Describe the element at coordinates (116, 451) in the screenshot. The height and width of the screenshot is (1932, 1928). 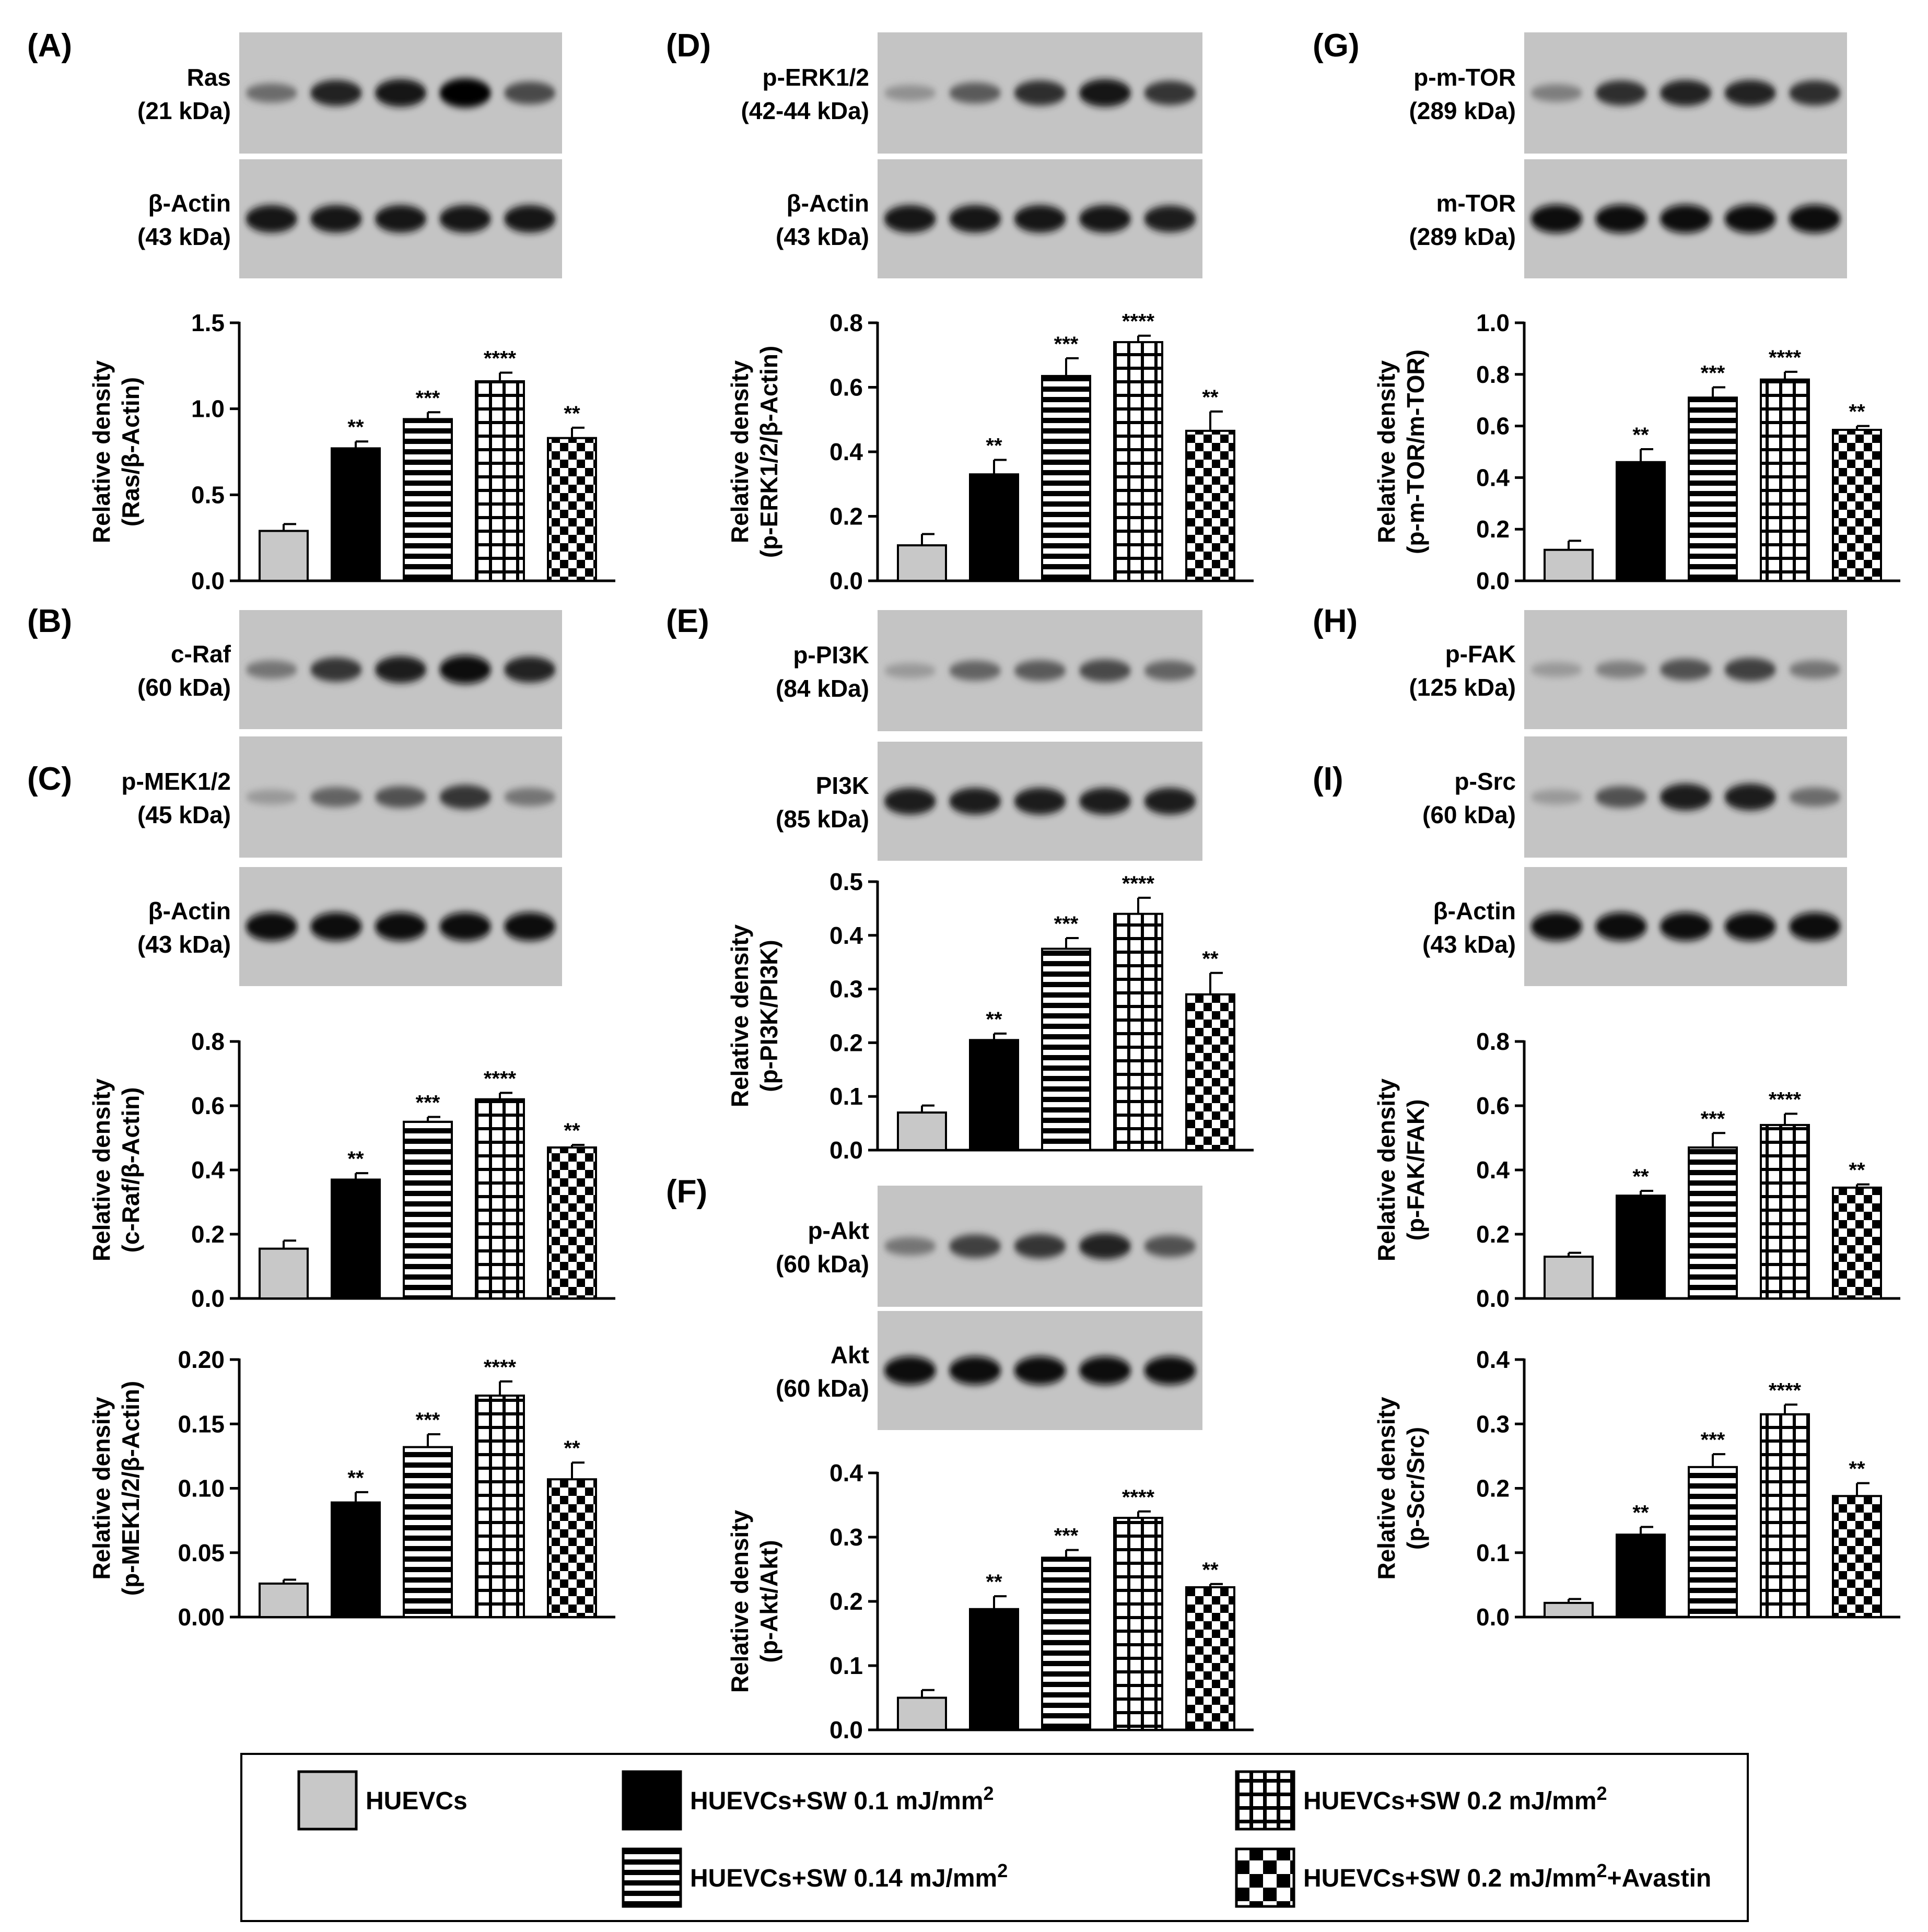
I see `y-axis-title: Relative density(Ras/β-Actin)` at that location.